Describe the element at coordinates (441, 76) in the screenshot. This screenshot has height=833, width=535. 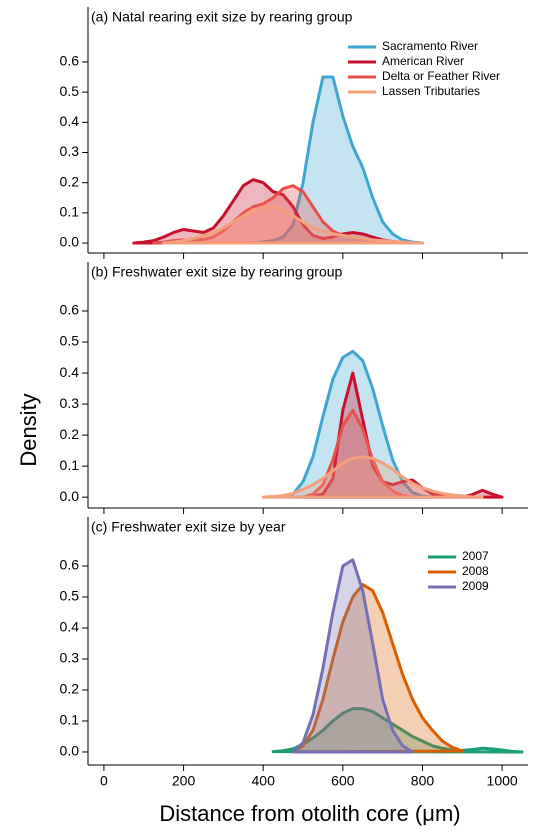
I see `legend-label: Delta or Feather River` at that location.